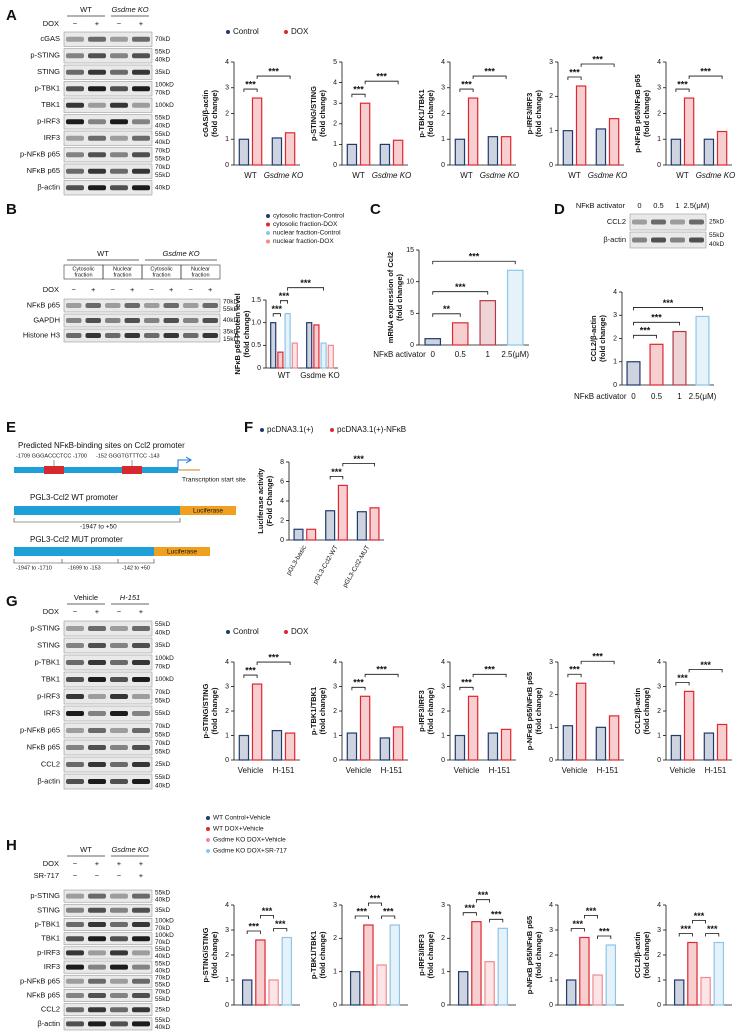 This screenshot has width=740, height=1032. I want to click on y-tick-label: 4, so click(335, 662).